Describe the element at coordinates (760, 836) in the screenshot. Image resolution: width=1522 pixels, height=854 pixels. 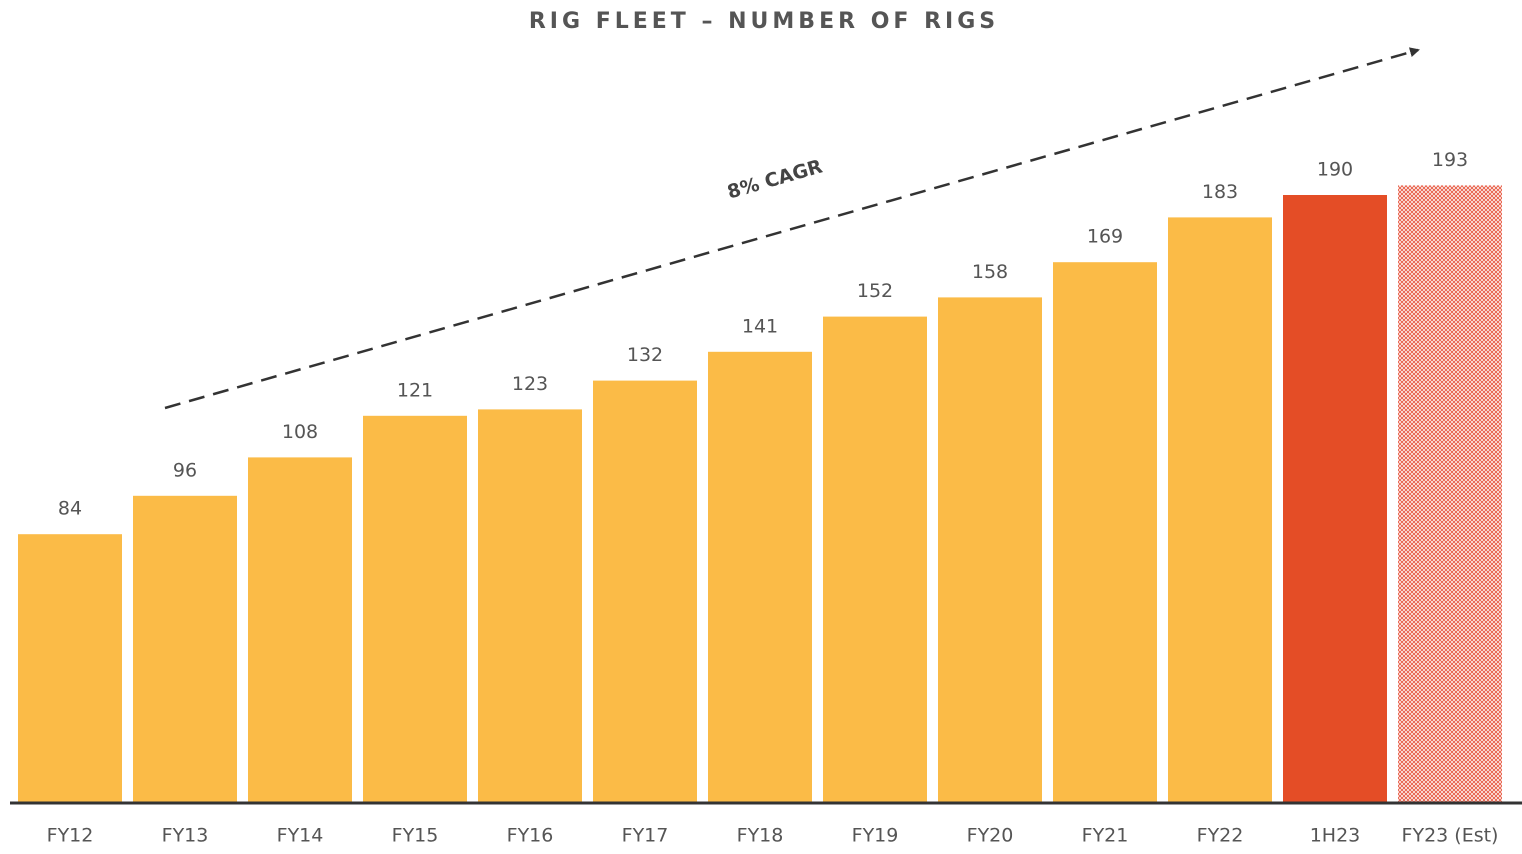
I see `x-tick-label: FY18` at that location.